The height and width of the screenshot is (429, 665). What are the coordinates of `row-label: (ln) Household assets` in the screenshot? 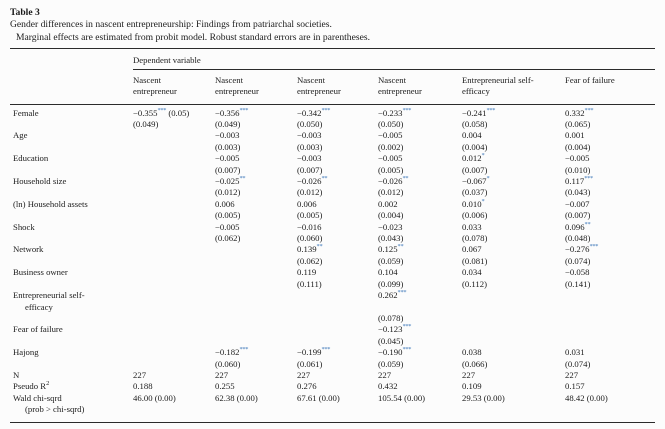 It's located at (50, 203).